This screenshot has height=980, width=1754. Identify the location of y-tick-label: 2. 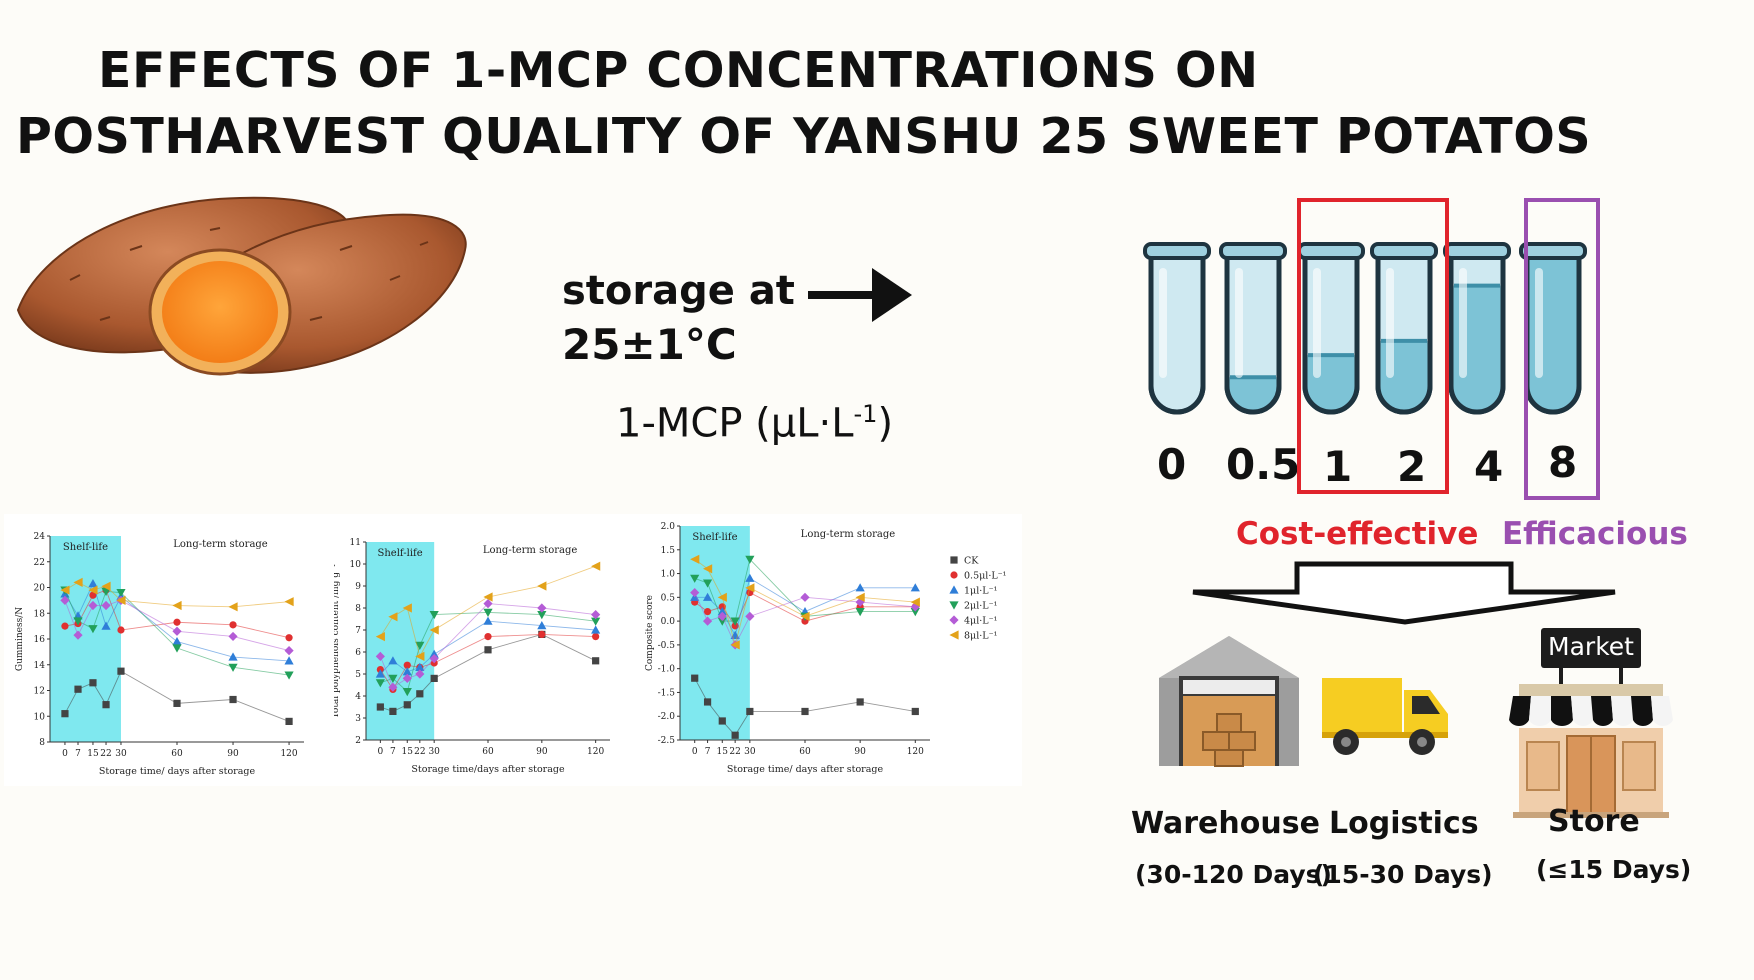
(358, 741).